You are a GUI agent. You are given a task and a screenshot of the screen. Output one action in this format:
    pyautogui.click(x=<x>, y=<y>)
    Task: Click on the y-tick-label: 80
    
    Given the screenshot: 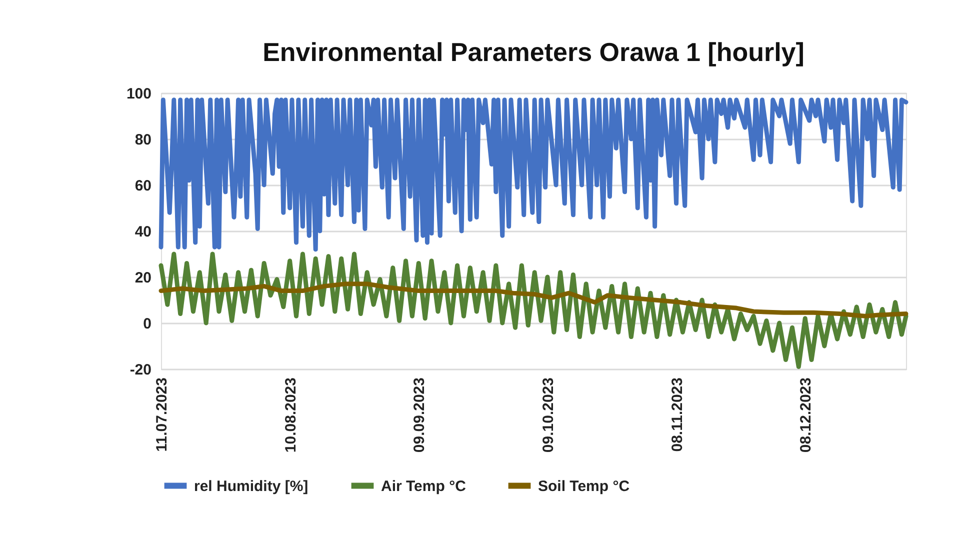 What is the action you would take?
    pyautogui.click(x=143, y=140)
    